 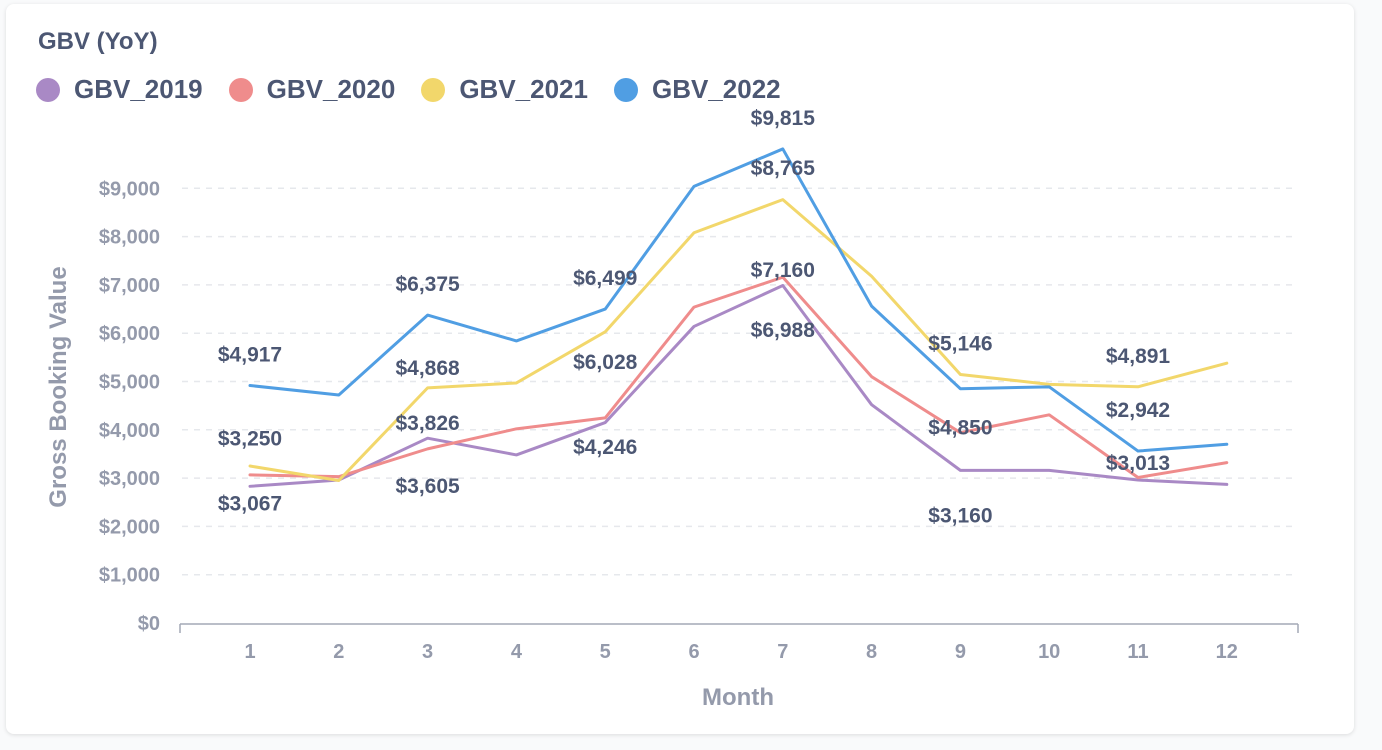 I want to click on x-tick-label: 3, so click(x=427, y=652).